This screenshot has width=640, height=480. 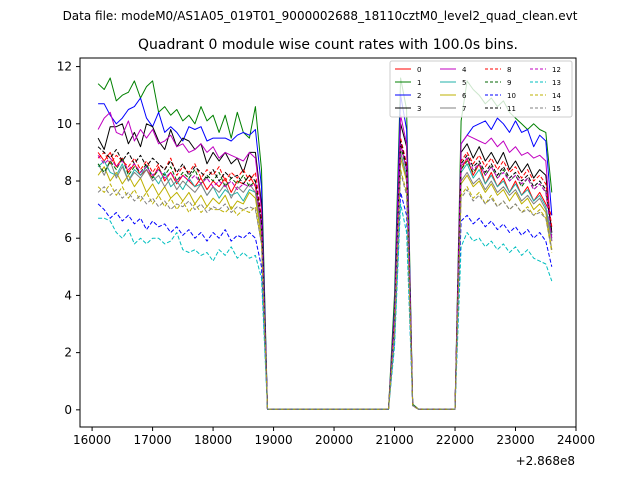 I want to click on x-tick-label: 22000, so click(x=455, y=440).